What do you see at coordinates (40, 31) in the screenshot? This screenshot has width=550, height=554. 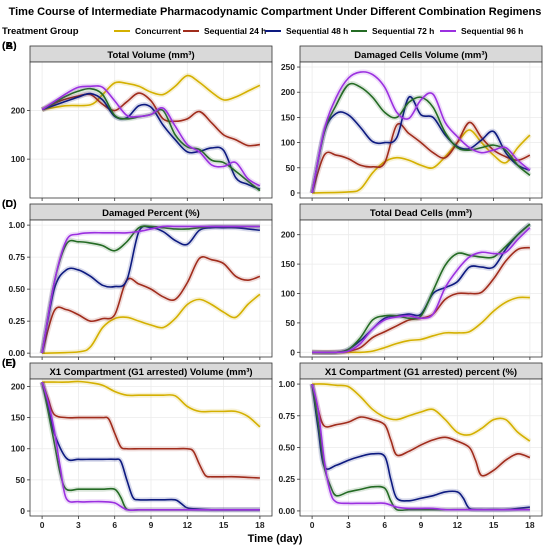 I see `legend-title: Treatment Group` at bounding box center [40, 31].